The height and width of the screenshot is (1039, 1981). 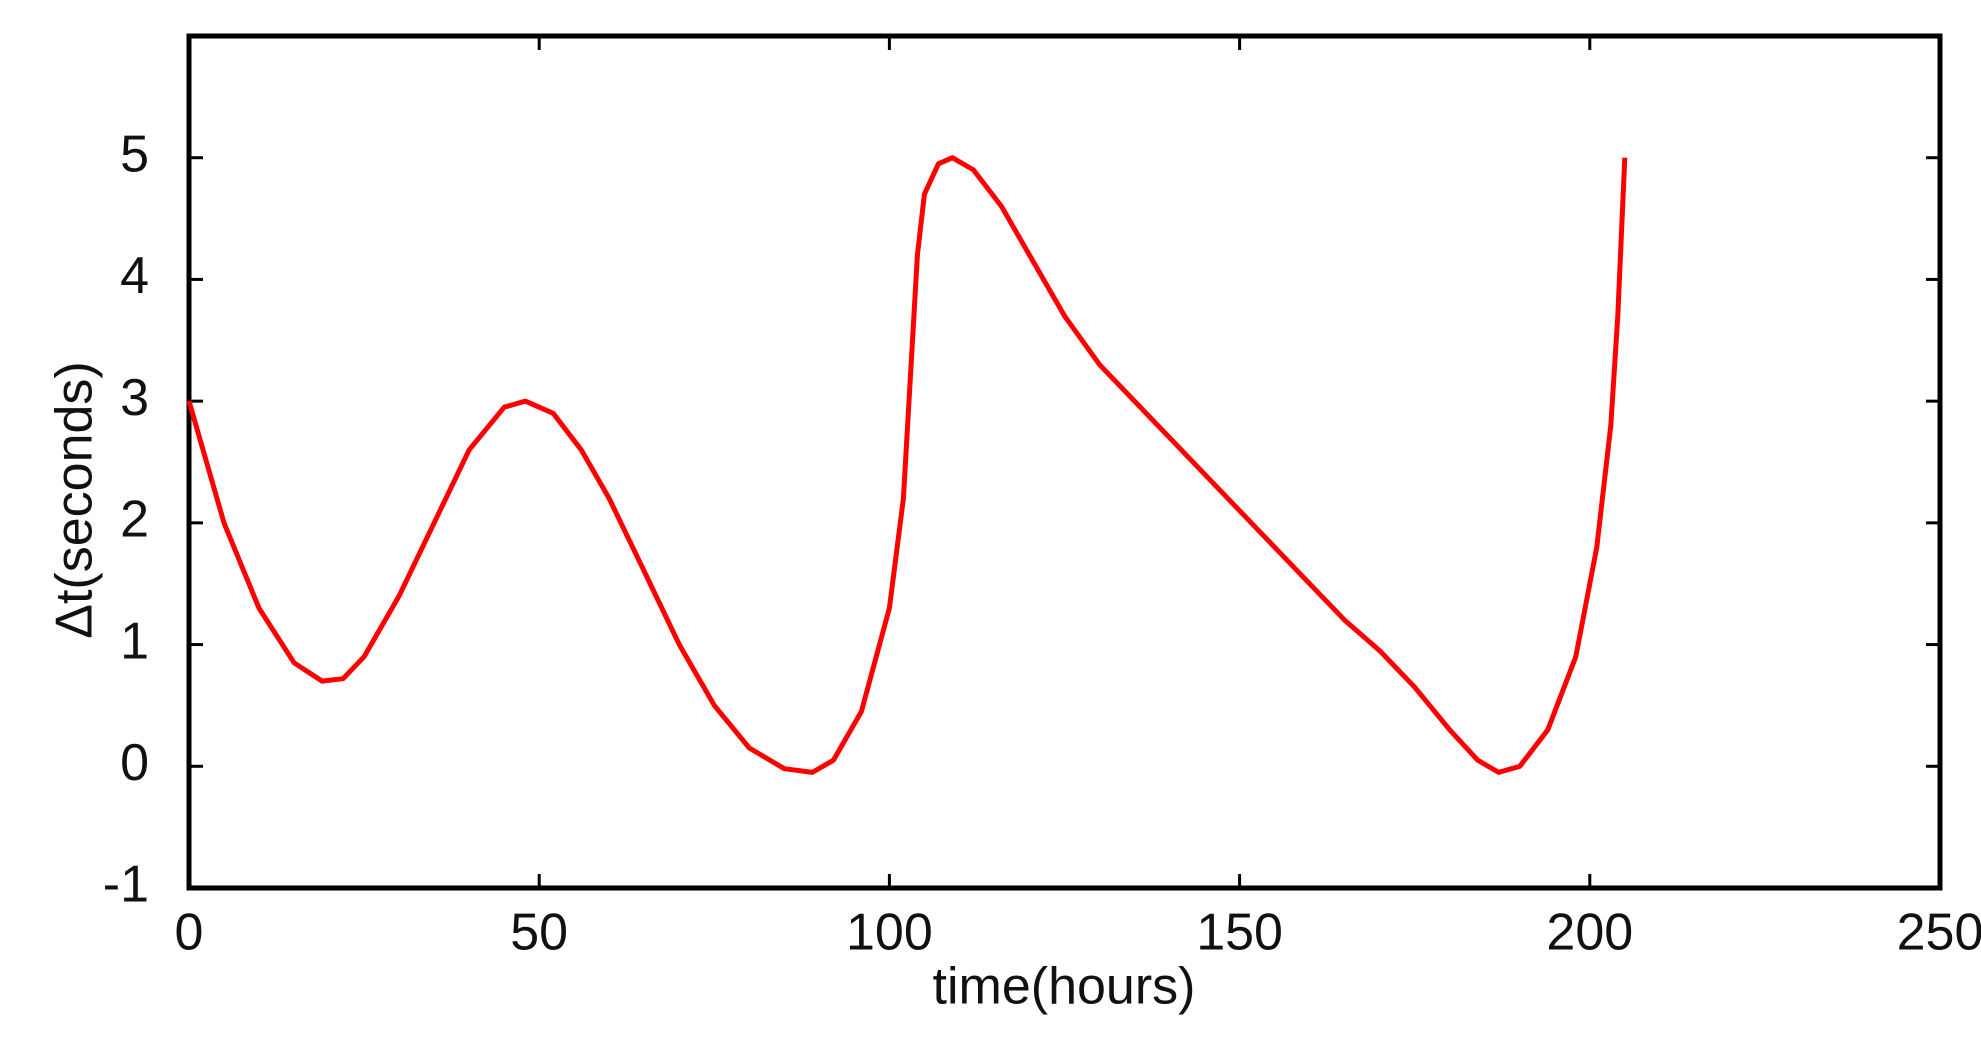 What do you see at coordinates (134, 276) in the screenshot?
I see `y-tick-label: 4` at bounding box center [134, 276].